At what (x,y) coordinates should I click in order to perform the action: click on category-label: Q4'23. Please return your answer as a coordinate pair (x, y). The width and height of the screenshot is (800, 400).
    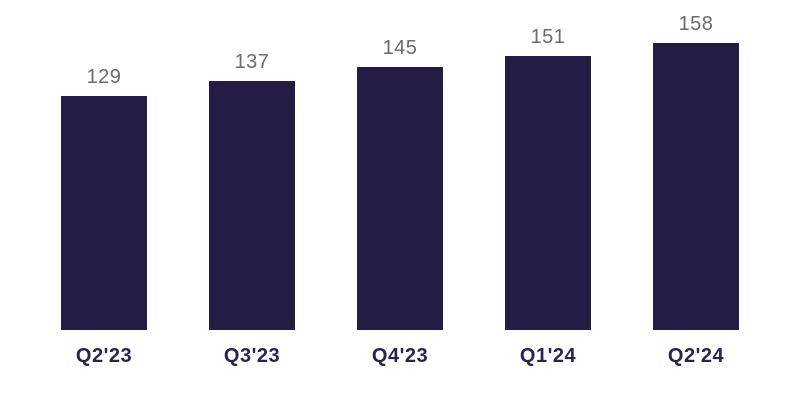
    Looking at the image, I should click on (400, 356).